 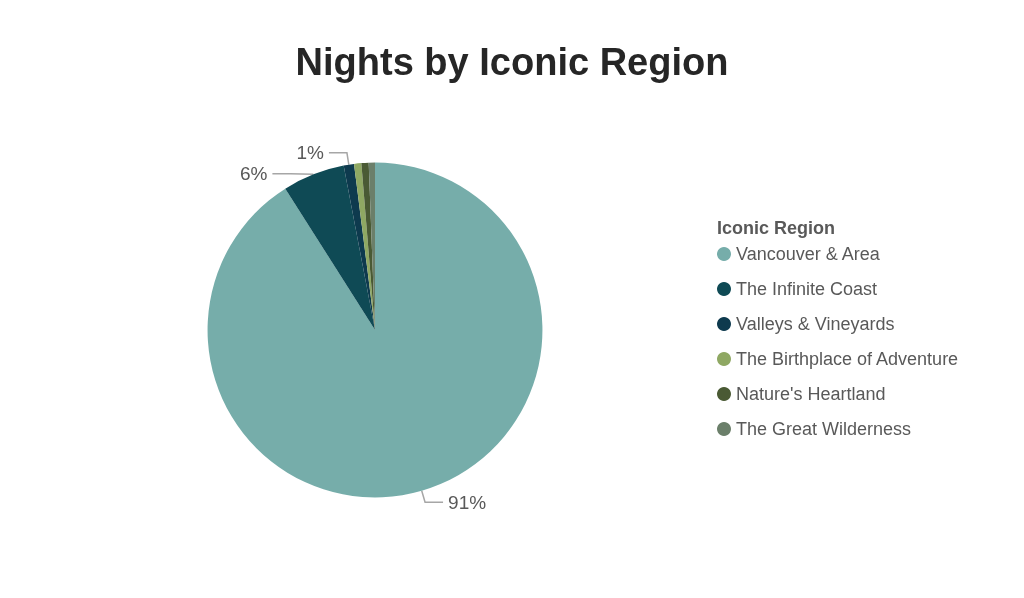 I want to click on legend-label: The Birthplace of Adventure, so click(x=847, y=359).